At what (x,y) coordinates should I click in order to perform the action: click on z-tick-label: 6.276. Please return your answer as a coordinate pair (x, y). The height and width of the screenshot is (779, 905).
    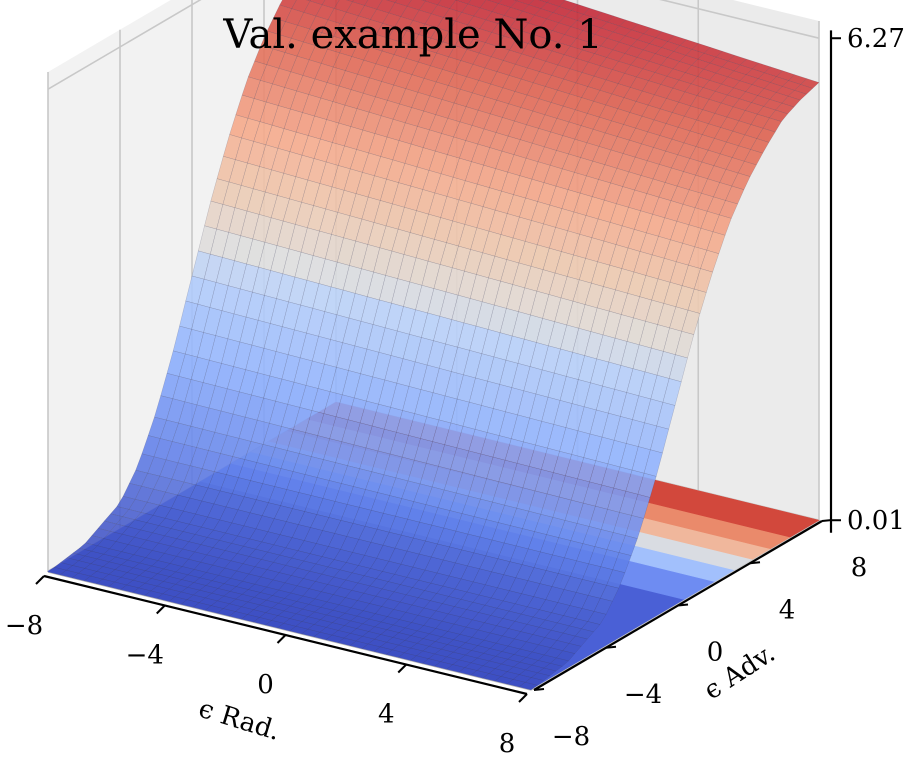
    Looking at the image, I should click on (876, 39).